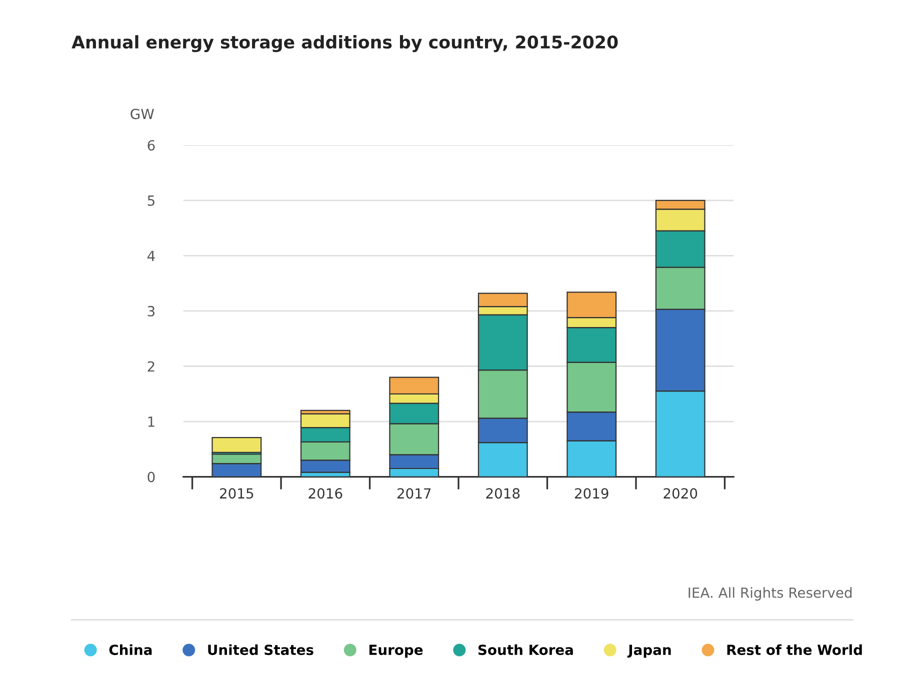 The width and height of the screenshot is (917, 691). What do you see at coordinates (414, 493) in the screenshot?
I see `x-tick-label: 2017` at bounding box center [414, 493].